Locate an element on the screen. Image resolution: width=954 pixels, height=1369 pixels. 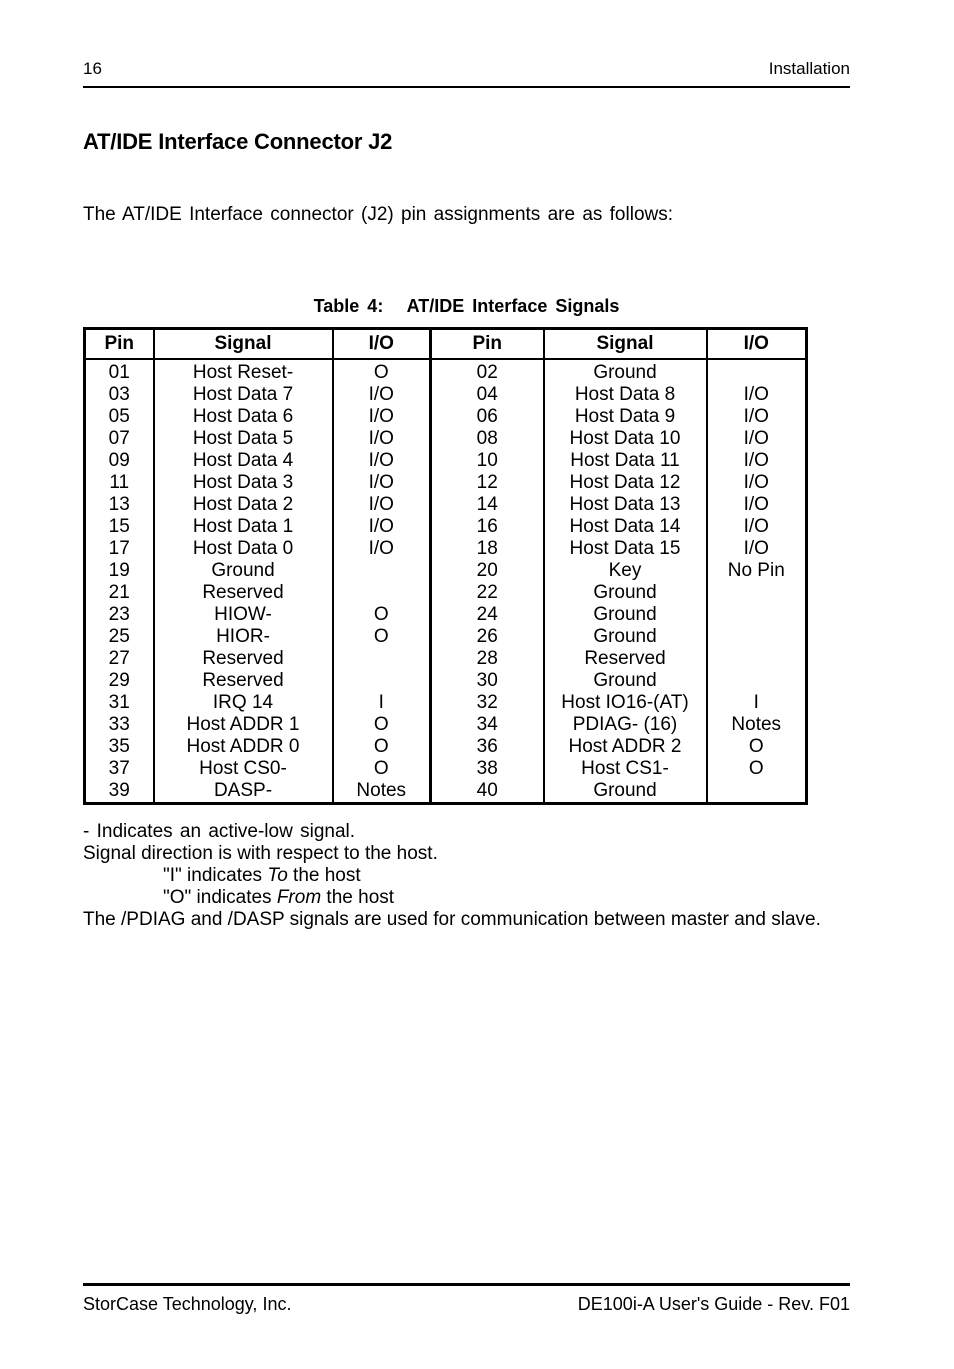
footnote-active-low: - Indicates an active-low signal. is located at coordinates (219, 831).